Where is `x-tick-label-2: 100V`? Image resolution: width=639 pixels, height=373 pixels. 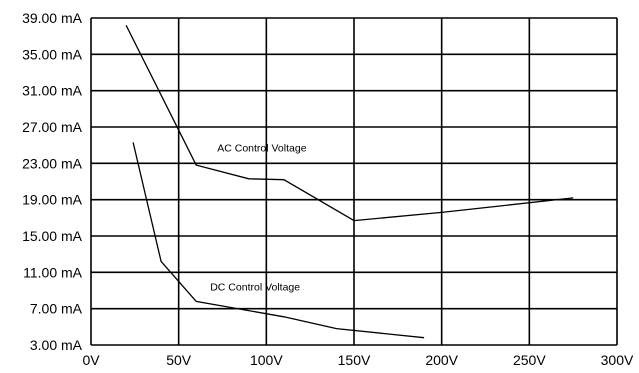
x-tick-label-2: 100V is located at coordinates (266, 360).